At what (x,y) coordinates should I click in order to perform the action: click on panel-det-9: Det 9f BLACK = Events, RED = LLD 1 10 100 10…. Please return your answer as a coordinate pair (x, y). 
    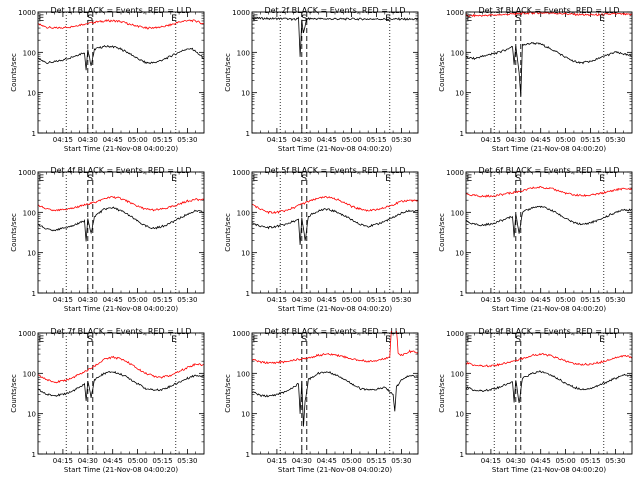
    Looking at the image, I should click on (535, 400).